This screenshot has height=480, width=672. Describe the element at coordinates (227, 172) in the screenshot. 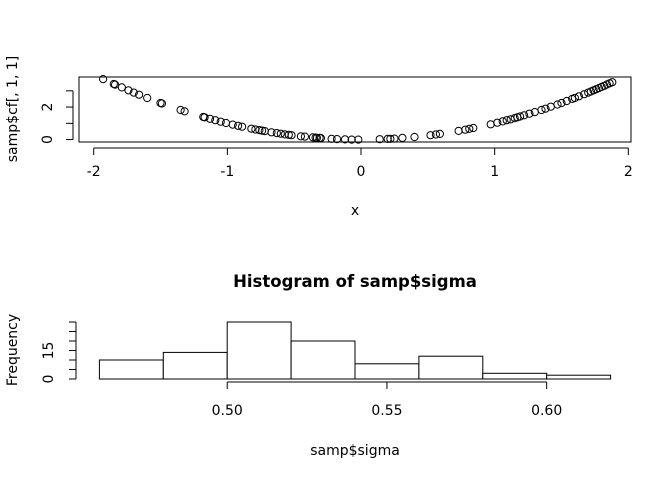

I see `scatter-x-tick-label: -1` at that location.